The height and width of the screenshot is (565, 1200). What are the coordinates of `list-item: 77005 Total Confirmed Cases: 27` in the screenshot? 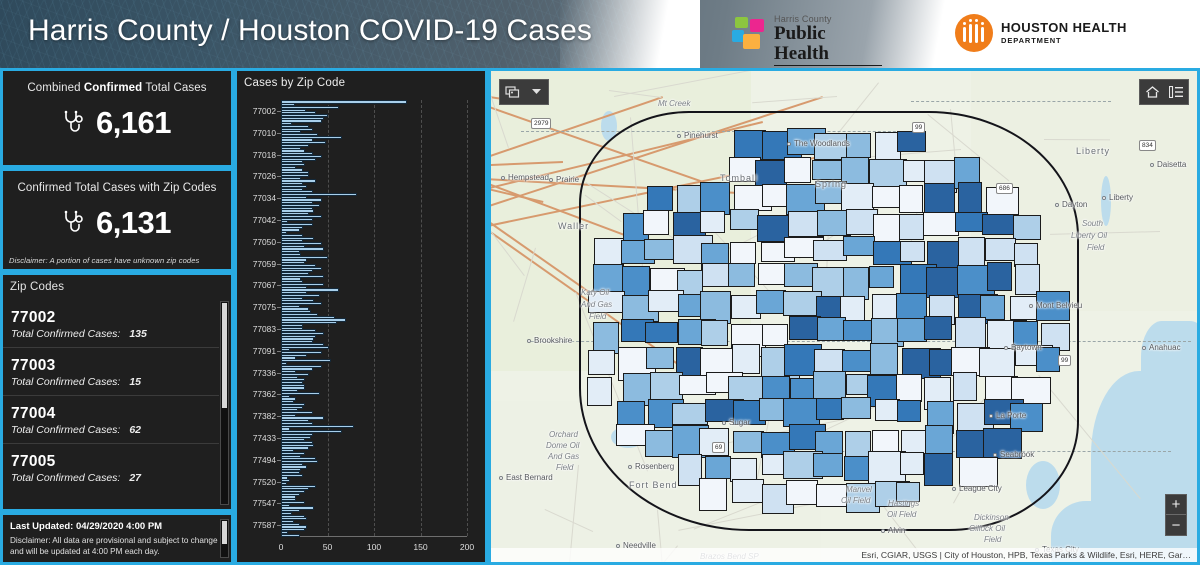 It's located at (111, 467).